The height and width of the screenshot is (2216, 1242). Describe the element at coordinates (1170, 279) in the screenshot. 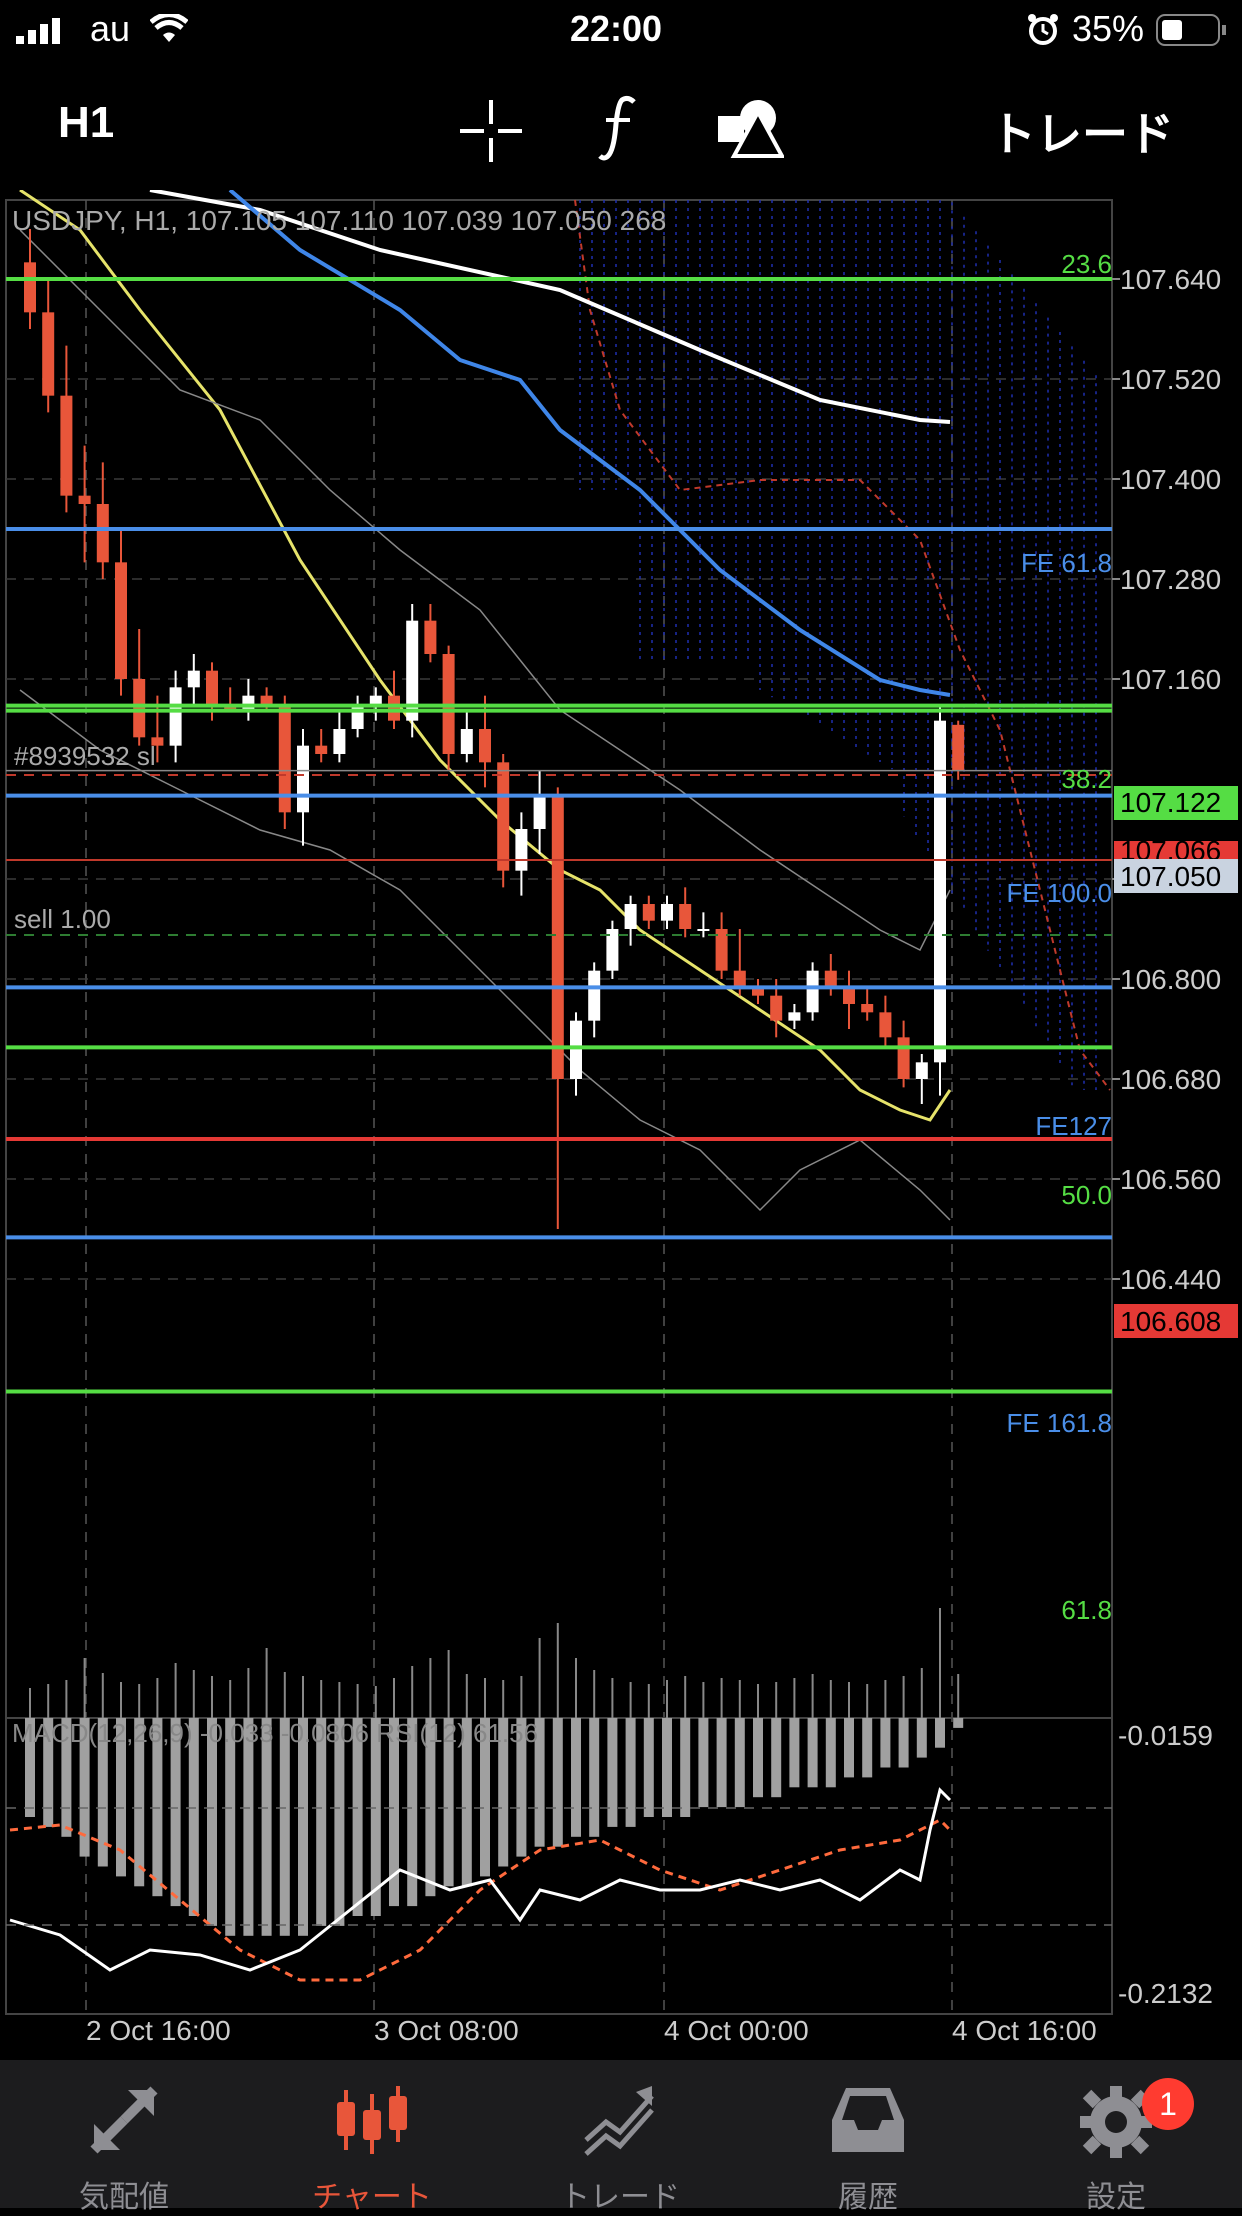

I see `price-axis-label: 107.640` at that location.